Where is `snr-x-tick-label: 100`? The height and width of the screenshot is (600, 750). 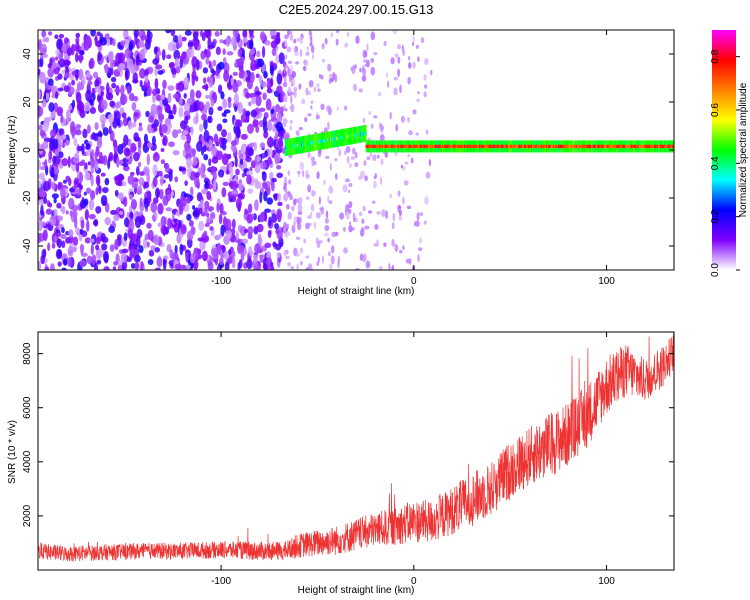
snr-x-tick-label: 100 is located at coordinates (606, 581).